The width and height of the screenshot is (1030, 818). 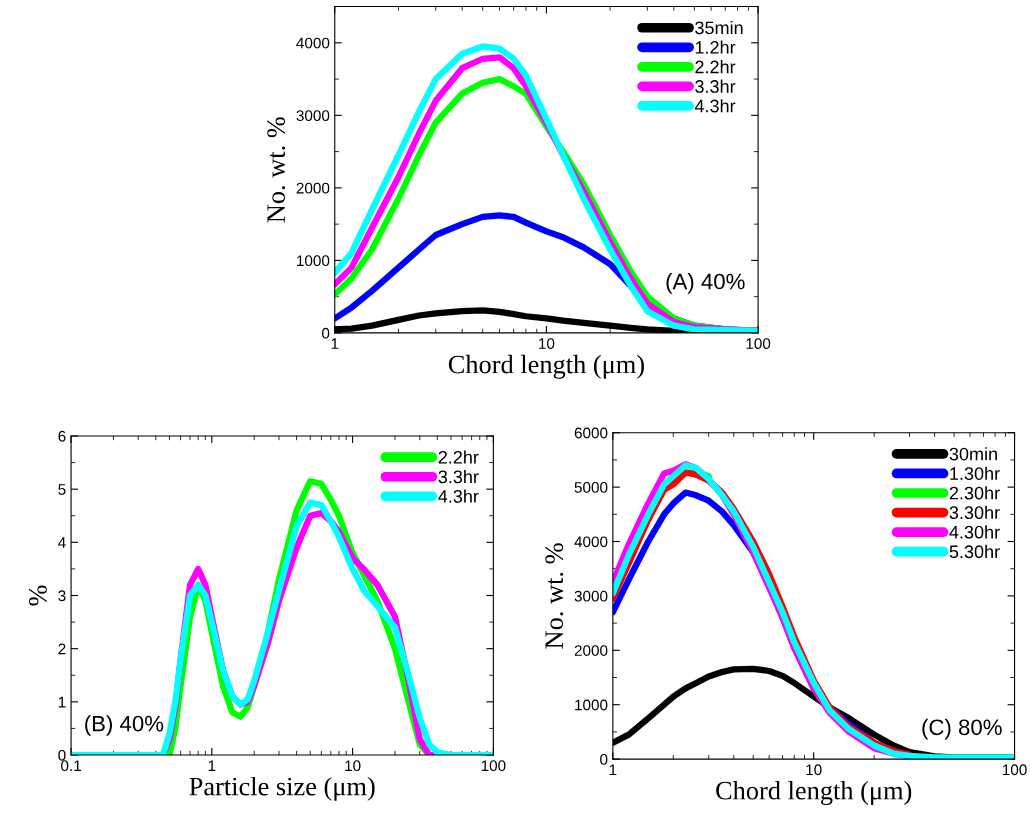 I want to click on y-tick-label: 5, so click(x=62, y=489).